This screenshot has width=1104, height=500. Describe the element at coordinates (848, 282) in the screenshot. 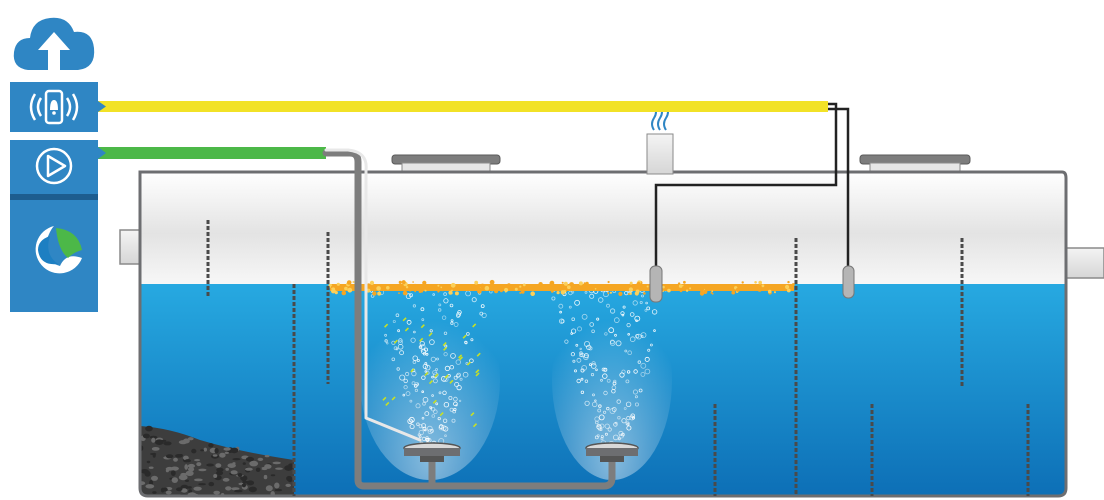

I see `level-sensor-right` at that location.